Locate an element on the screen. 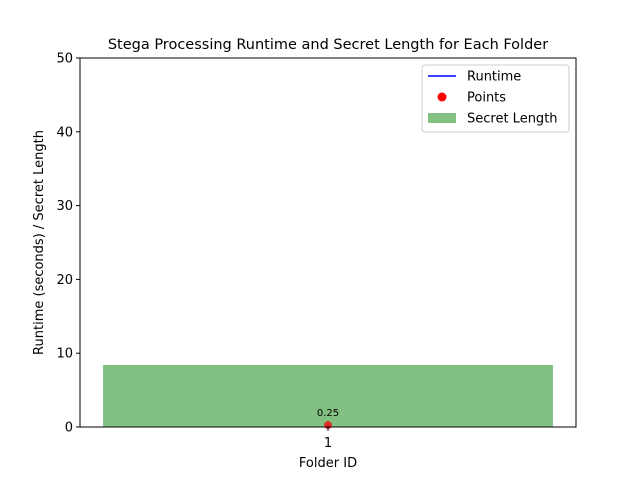 This screenshot has width=640, height=484. legend-label: Runtime is located at coordinates (494, 77).